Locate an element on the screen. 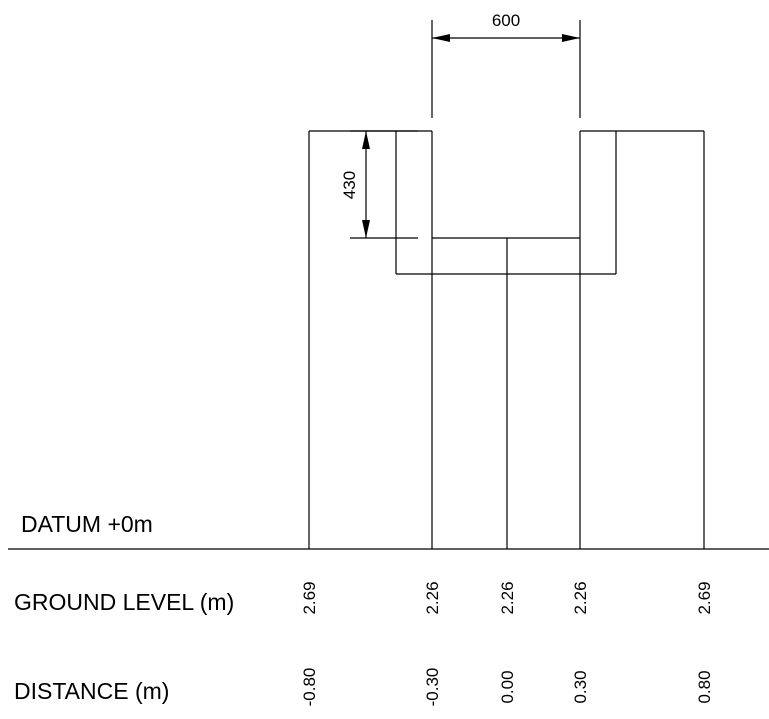  distance-value: -0.30 is located at coordinates (432, 687).